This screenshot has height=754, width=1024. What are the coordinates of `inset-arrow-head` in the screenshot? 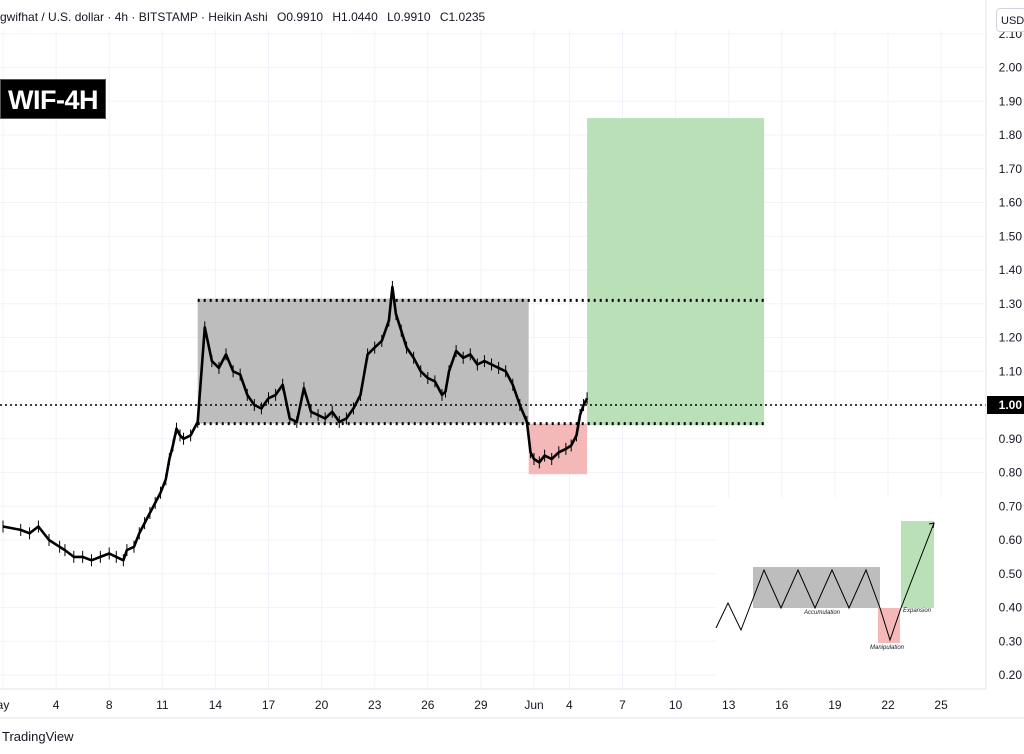 It's located at (931, 525).